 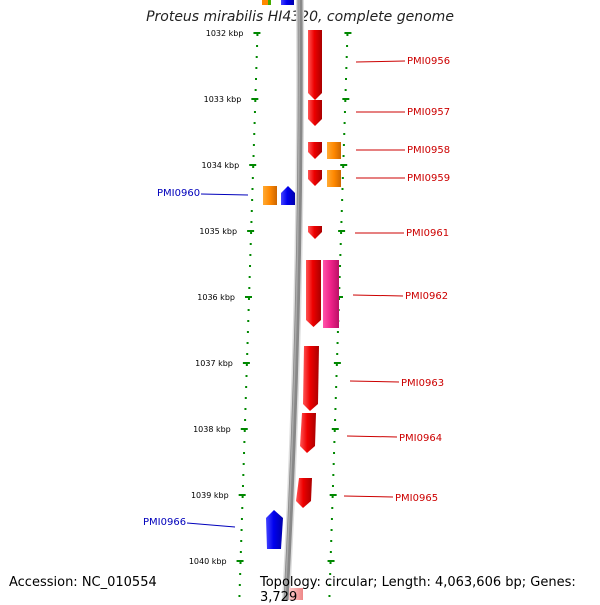 I want to click on tick-label: 1033 kbp, so click(x=223, y=99).